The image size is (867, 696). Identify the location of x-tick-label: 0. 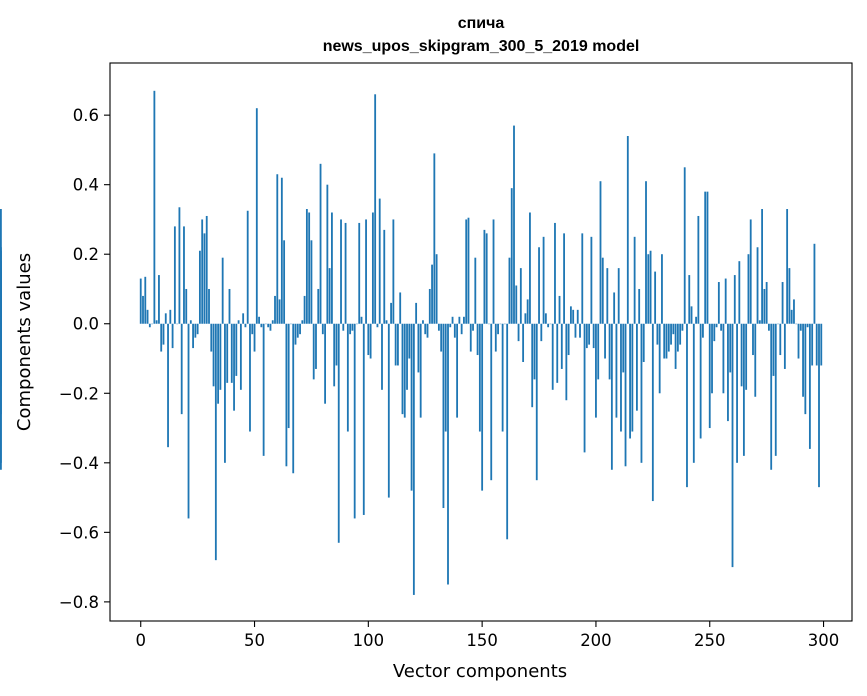
(140, 640).